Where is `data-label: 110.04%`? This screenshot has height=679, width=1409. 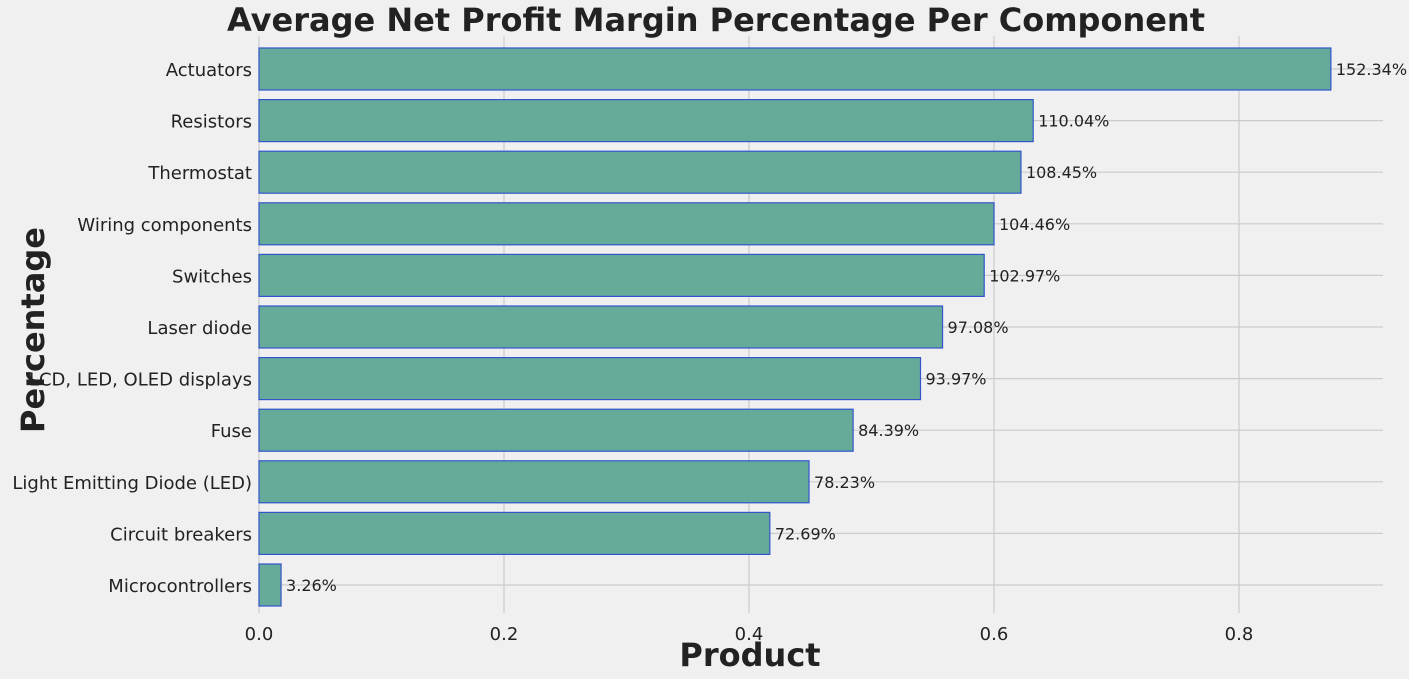
data-label: 110.04% is located at coordinates (1073, 121).